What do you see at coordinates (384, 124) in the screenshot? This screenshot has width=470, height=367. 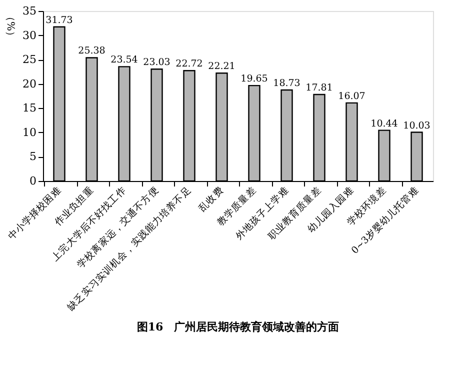 I see `data-label: 10.44` at bounding box center [384, 124].